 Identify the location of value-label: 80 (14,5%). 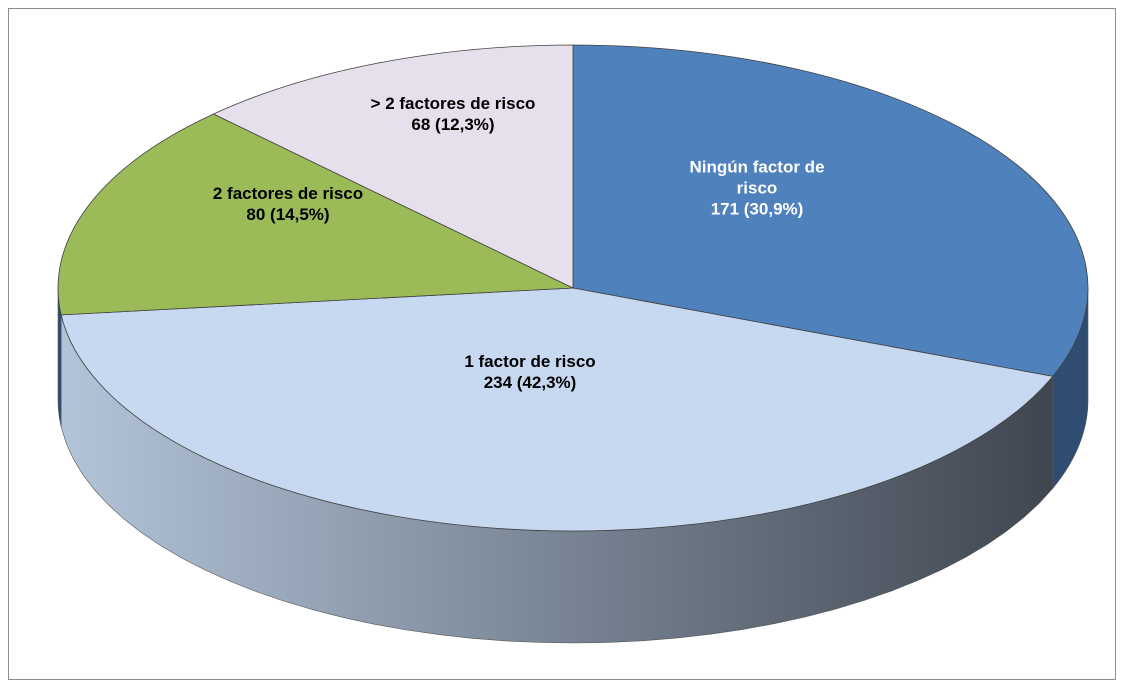
(288, 214).